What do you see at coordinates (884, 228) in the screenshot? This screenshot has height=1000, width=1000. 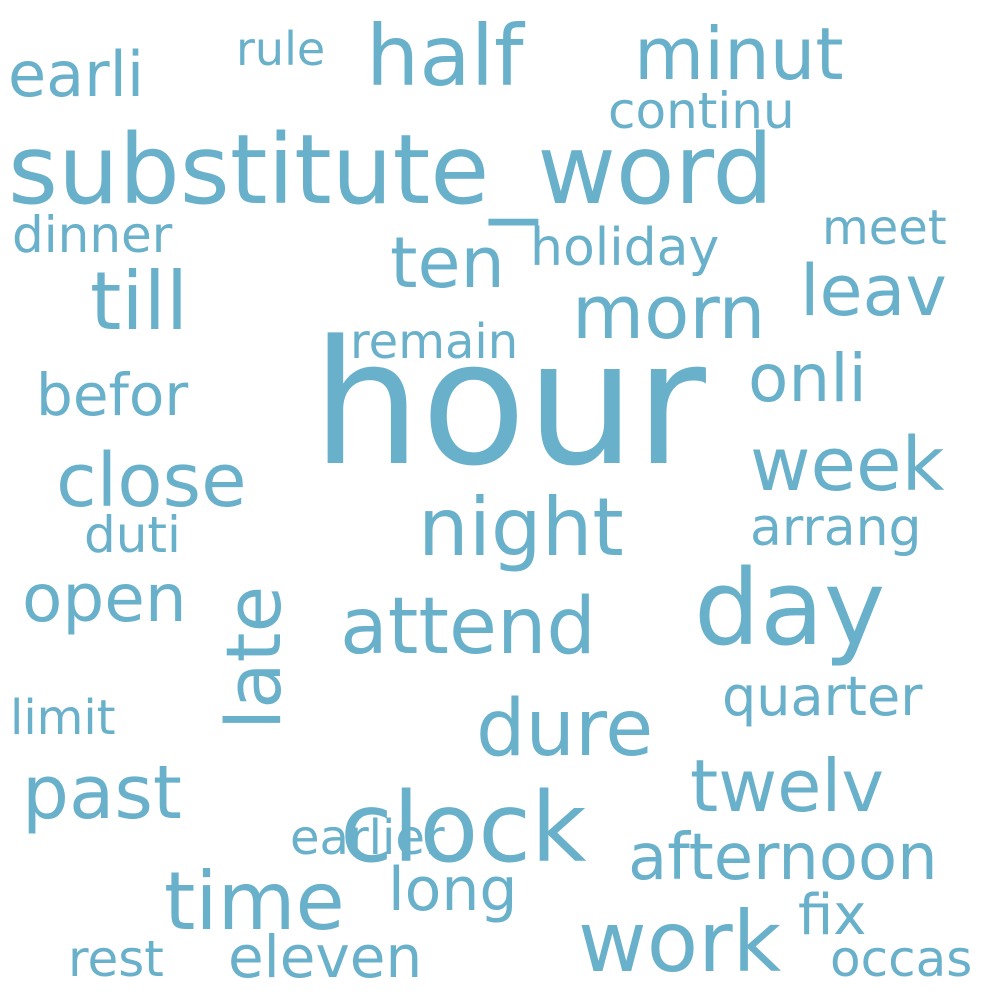 I see `word-meet: meet` at bounding box center [884, 228].